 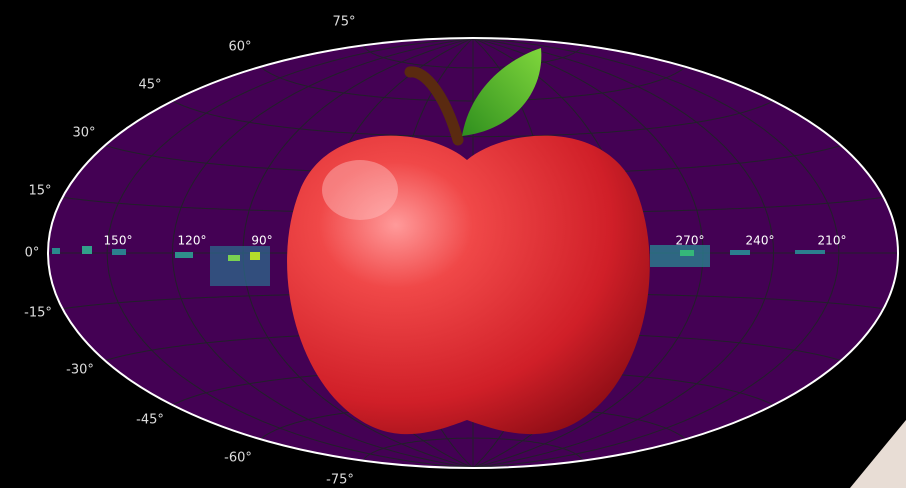 What do you see at coordinates (239, 47) in the screenshot?
I see `lat-label: 60°` at bounding box center [239, 47].